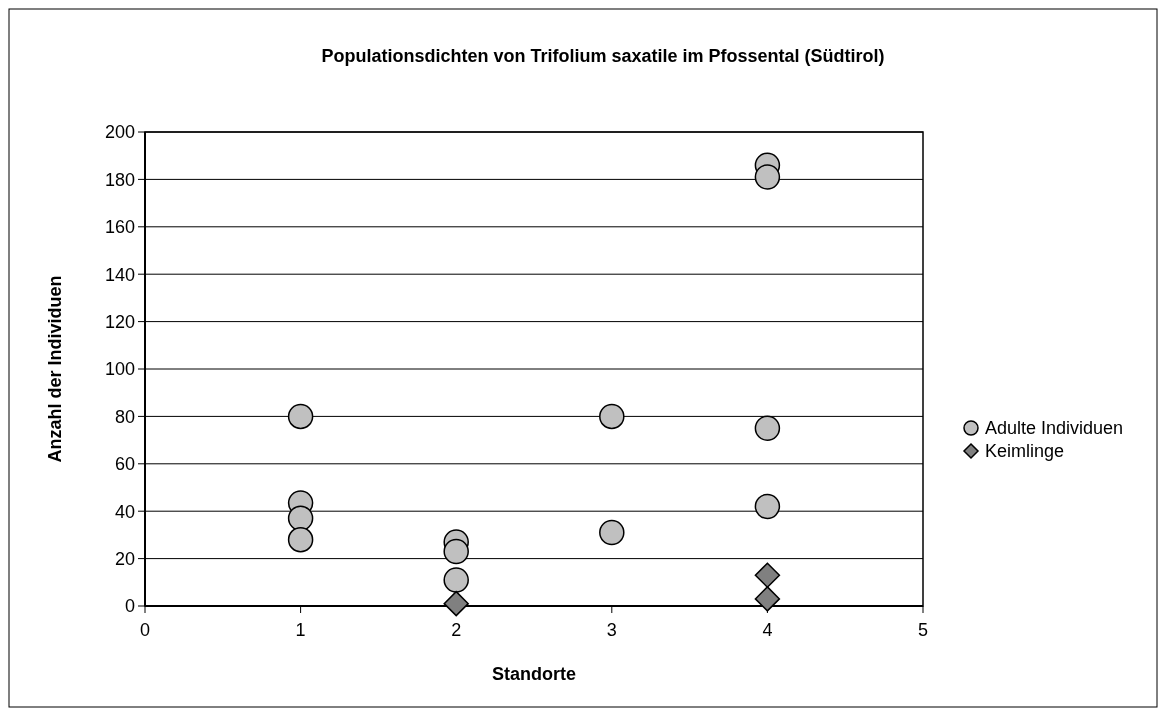 Image resolution: width=1166 pixels, height=717 pixels. I want to click on x-tick-label: 4, so click(767, 630).